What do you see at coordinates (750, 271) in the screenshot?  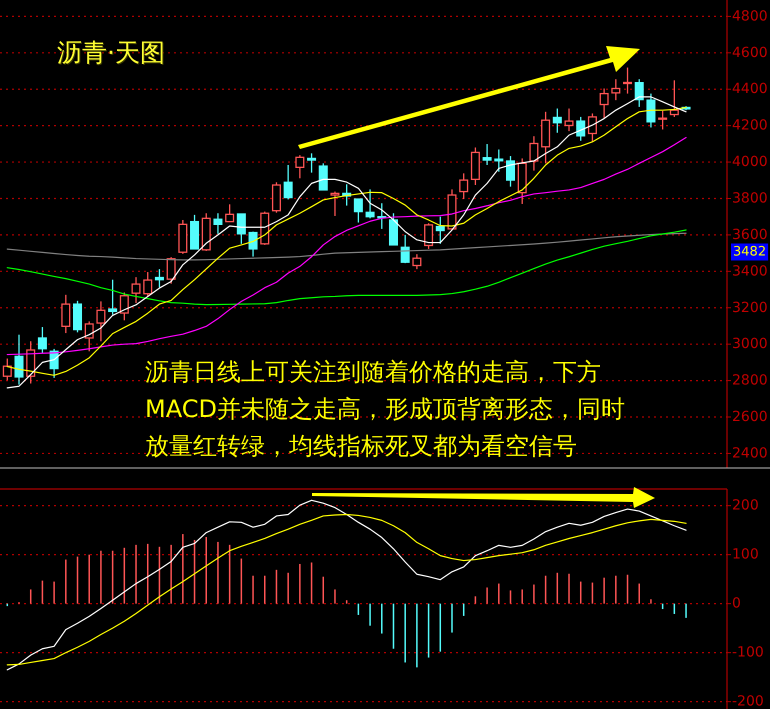 I see `y-tick-label: 3400` at bounding box center [750, 271].